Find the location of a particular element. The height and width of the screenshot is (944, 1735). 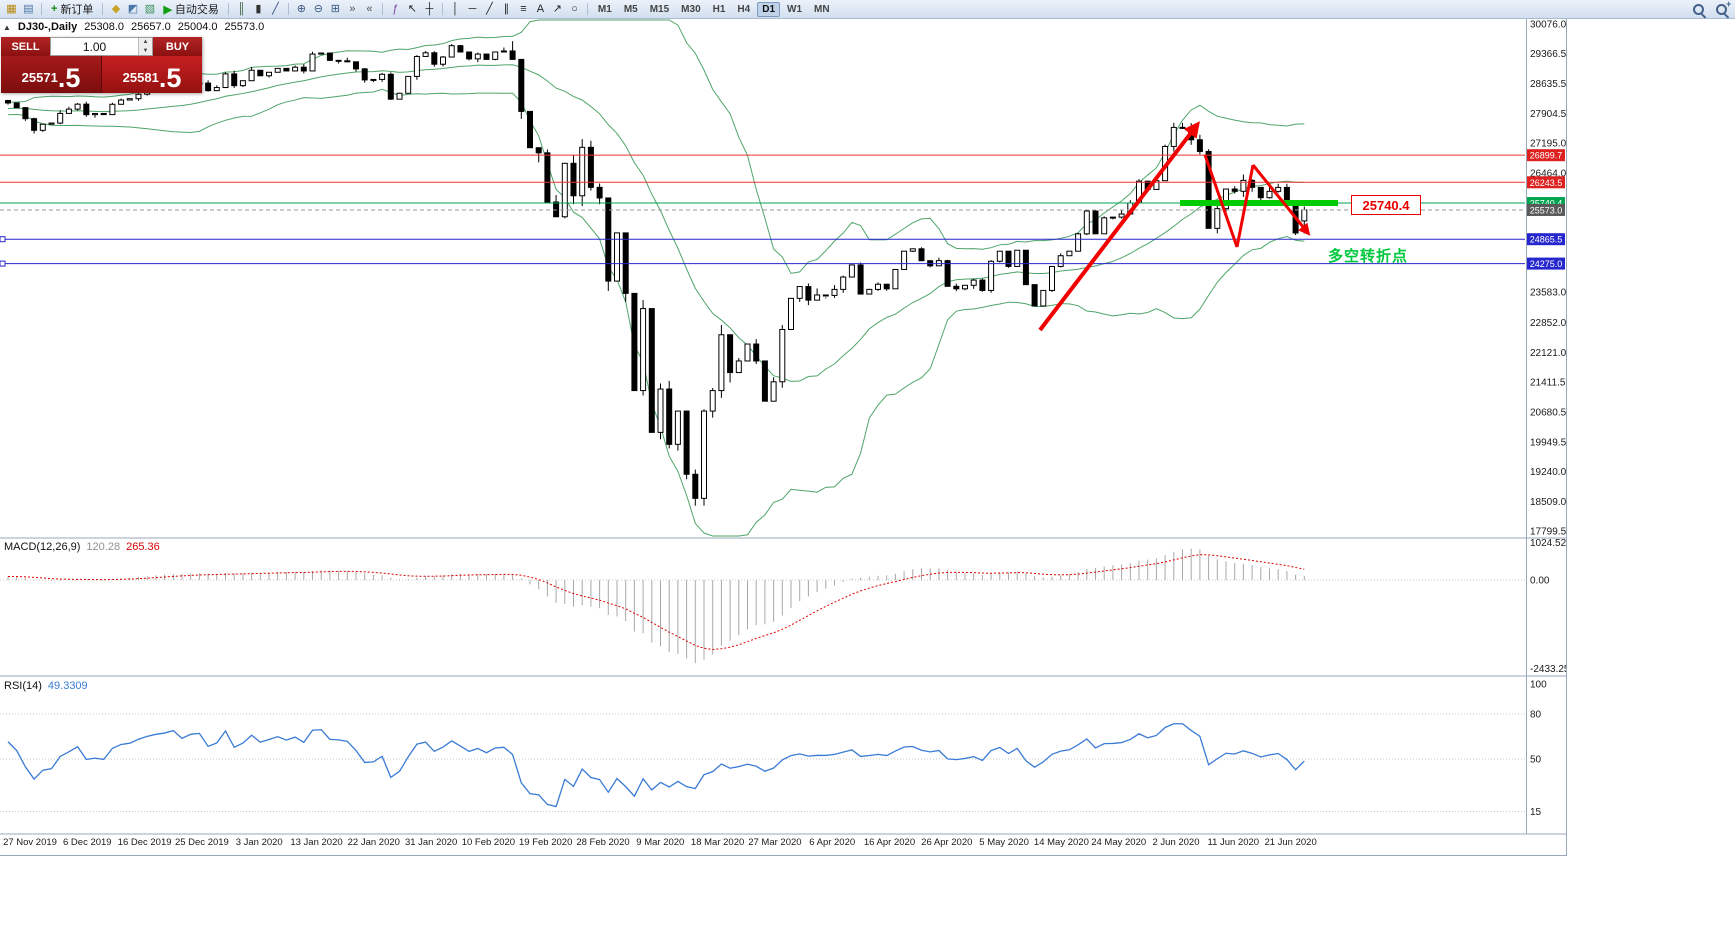

svg-text: 26 Apr 2020 is located at coordinates (946, 842).